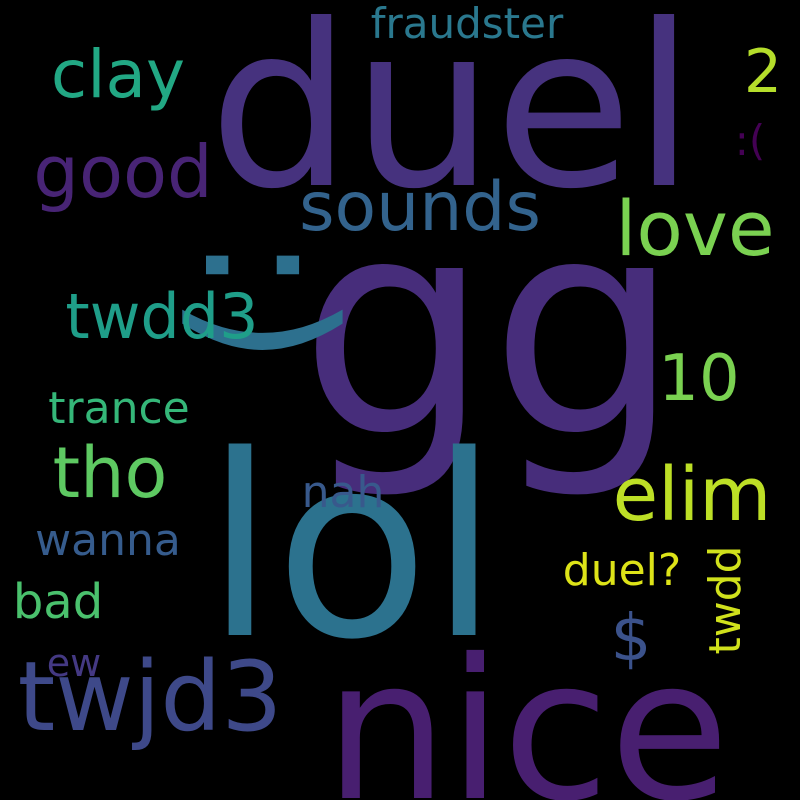  What do you see at coordinates (692, 495) in the screenshot?
I see `word-elim: elim` at bounding box center [692, 495].